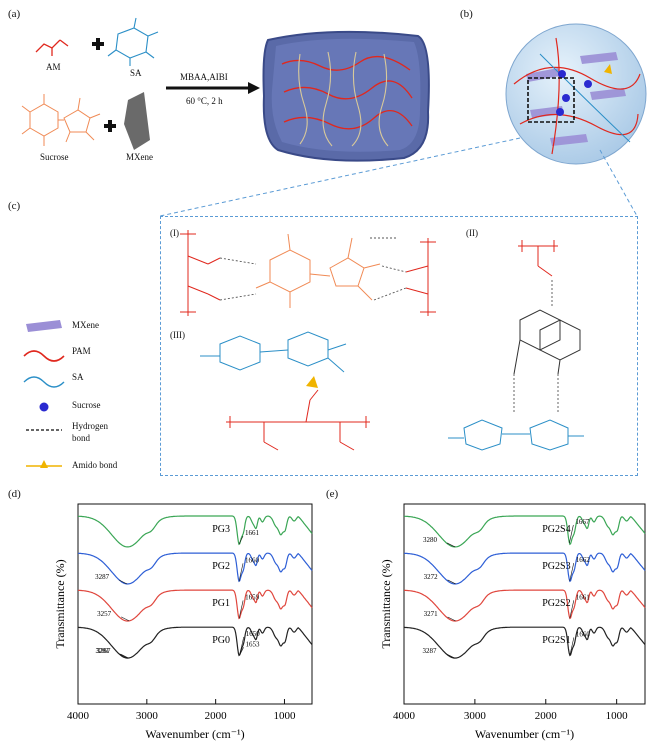  I want to click on panel-label-d: (d), so click(14, 494).